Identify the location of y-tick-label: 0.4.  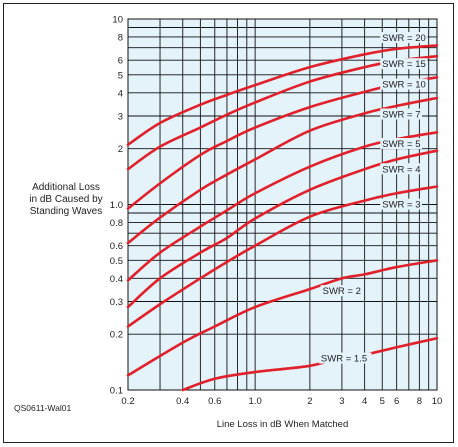
(116, 279).